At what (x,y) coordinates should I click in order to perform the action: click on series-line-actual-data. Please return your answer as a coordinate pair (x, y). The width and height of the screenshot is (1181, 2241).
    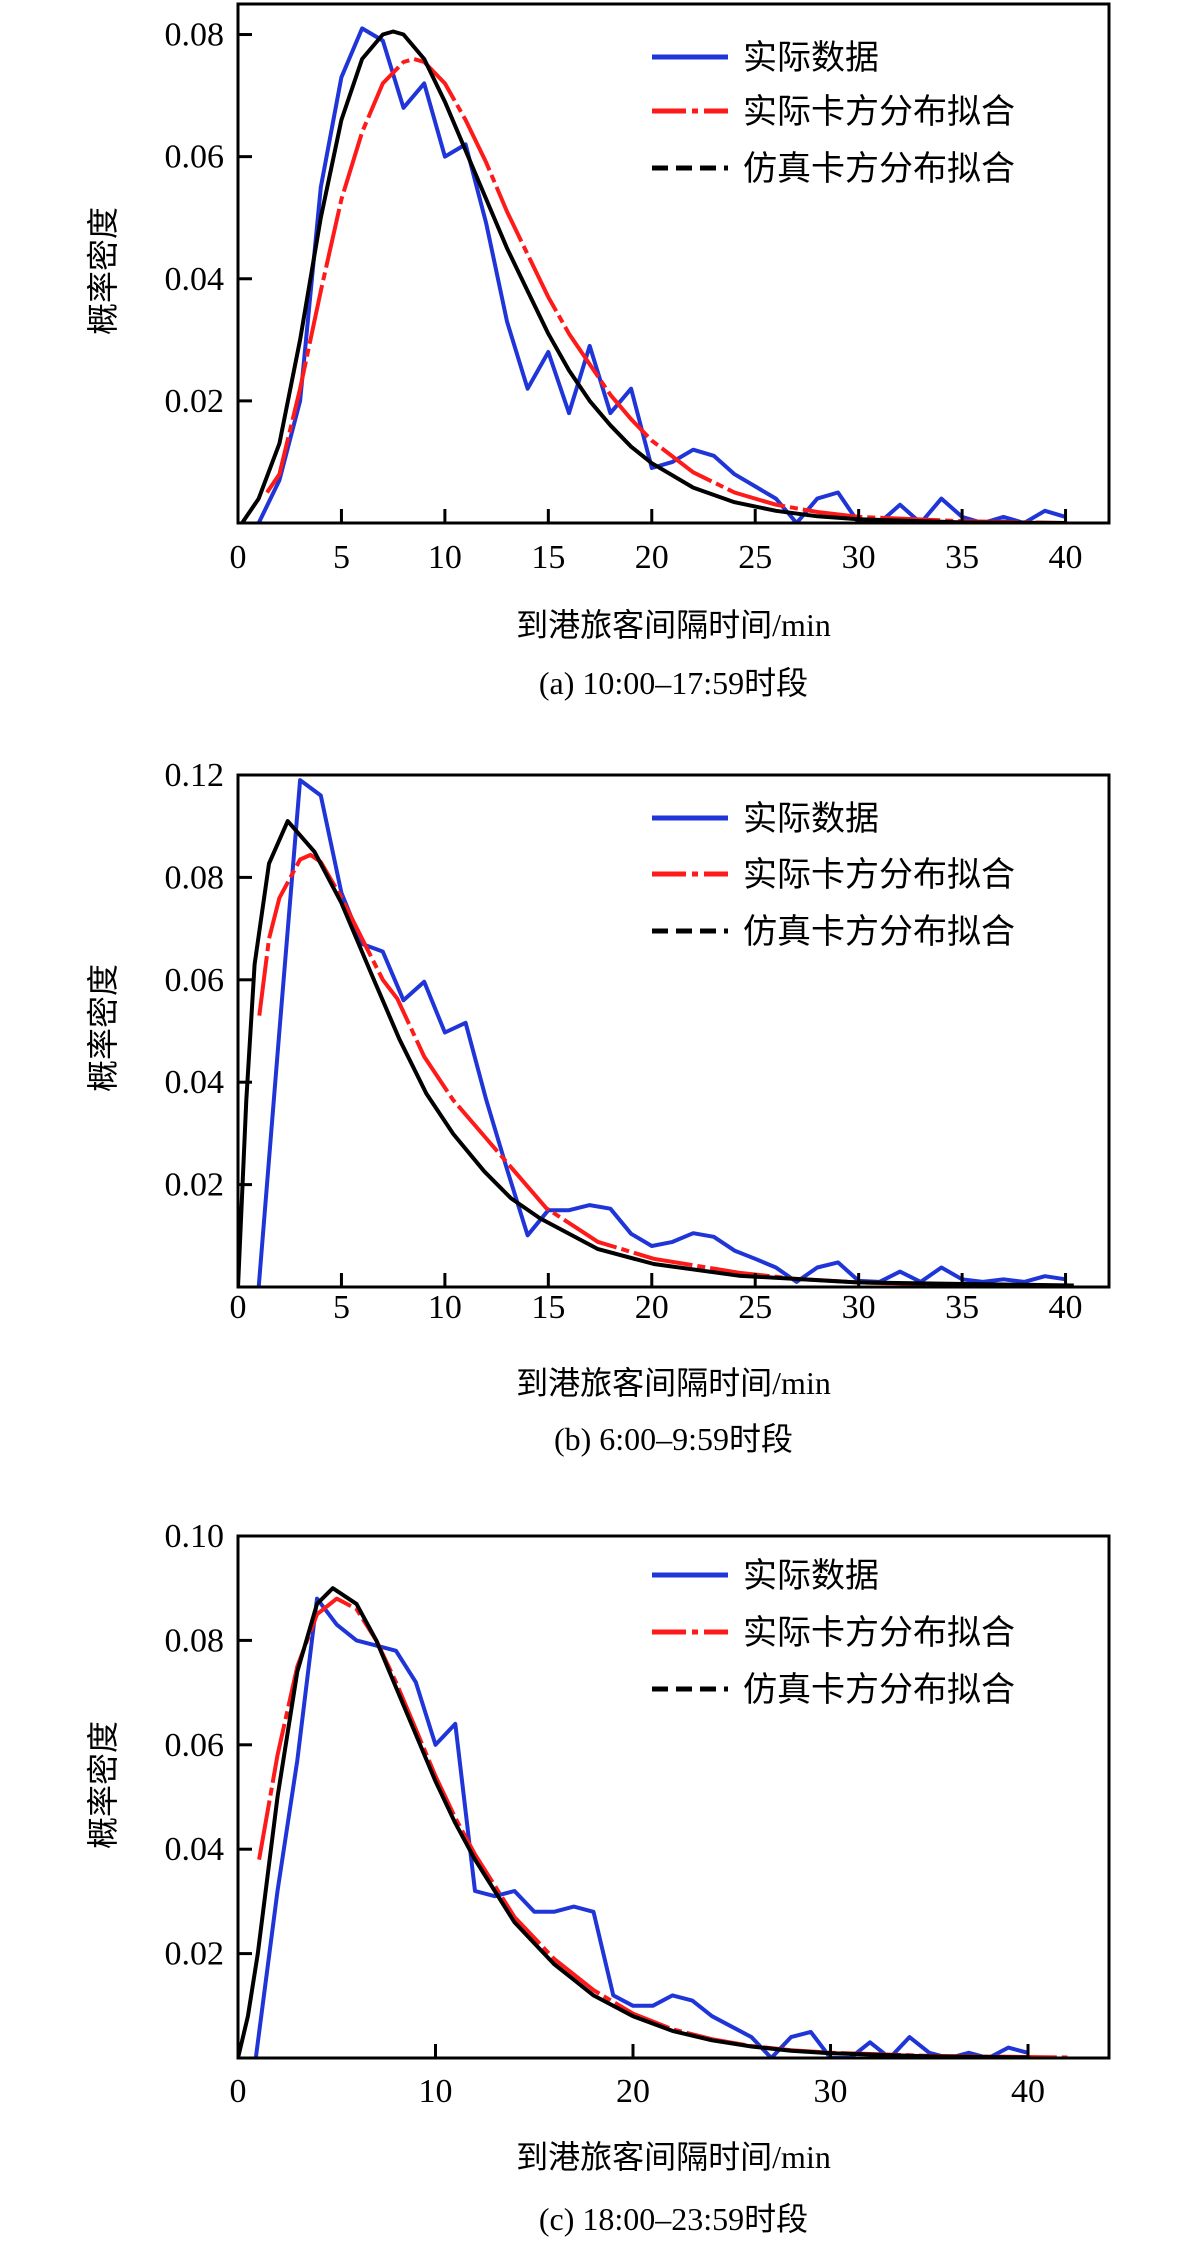
    Looking at the image, I should click on (641, 1827).